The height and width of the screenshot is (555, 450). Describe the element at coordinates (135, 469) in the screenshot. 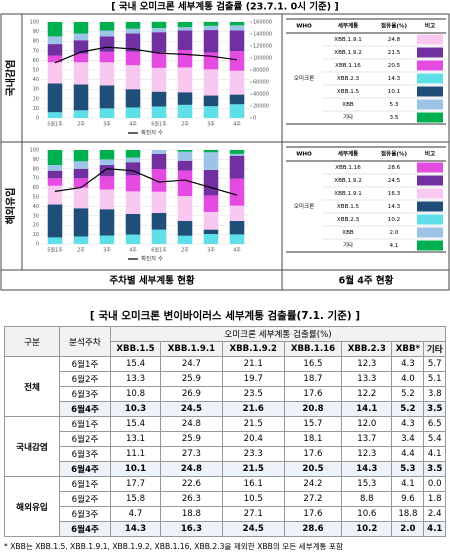

I see `table-cell: 10.1` at that location.